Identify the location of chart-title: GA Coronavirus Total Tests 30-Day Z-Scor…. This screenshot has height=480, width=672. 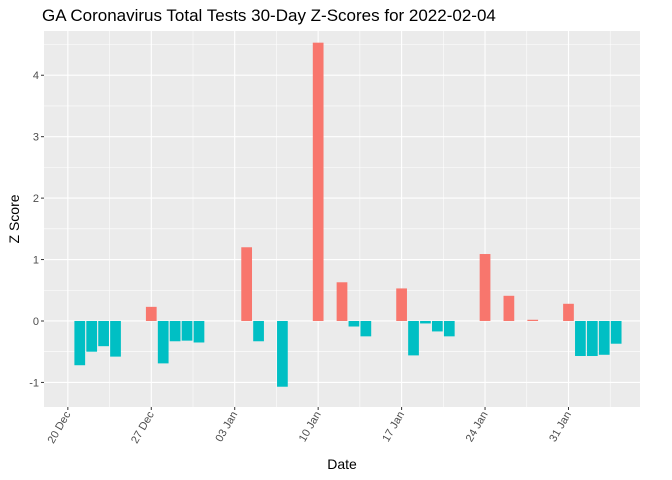
(269, 15).